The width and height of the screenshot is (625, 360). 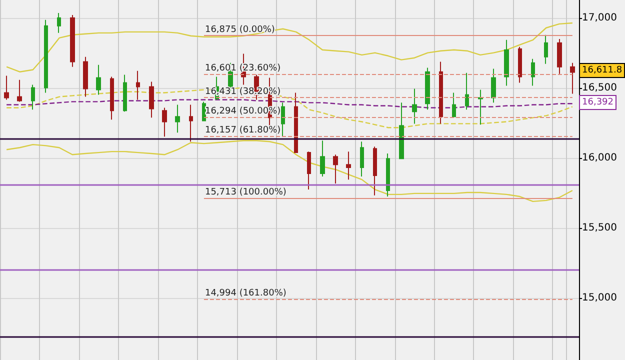 I want to click on y-tick-label: 15,000, so click(x=599, y=298).